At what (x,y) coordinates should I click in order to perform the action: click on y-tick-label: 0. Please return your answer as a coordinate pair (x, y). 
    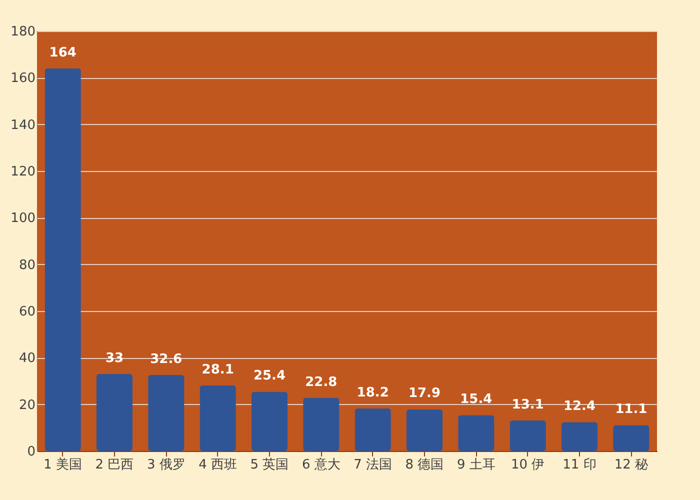
    Looking at the image, I should click on (31, 452).